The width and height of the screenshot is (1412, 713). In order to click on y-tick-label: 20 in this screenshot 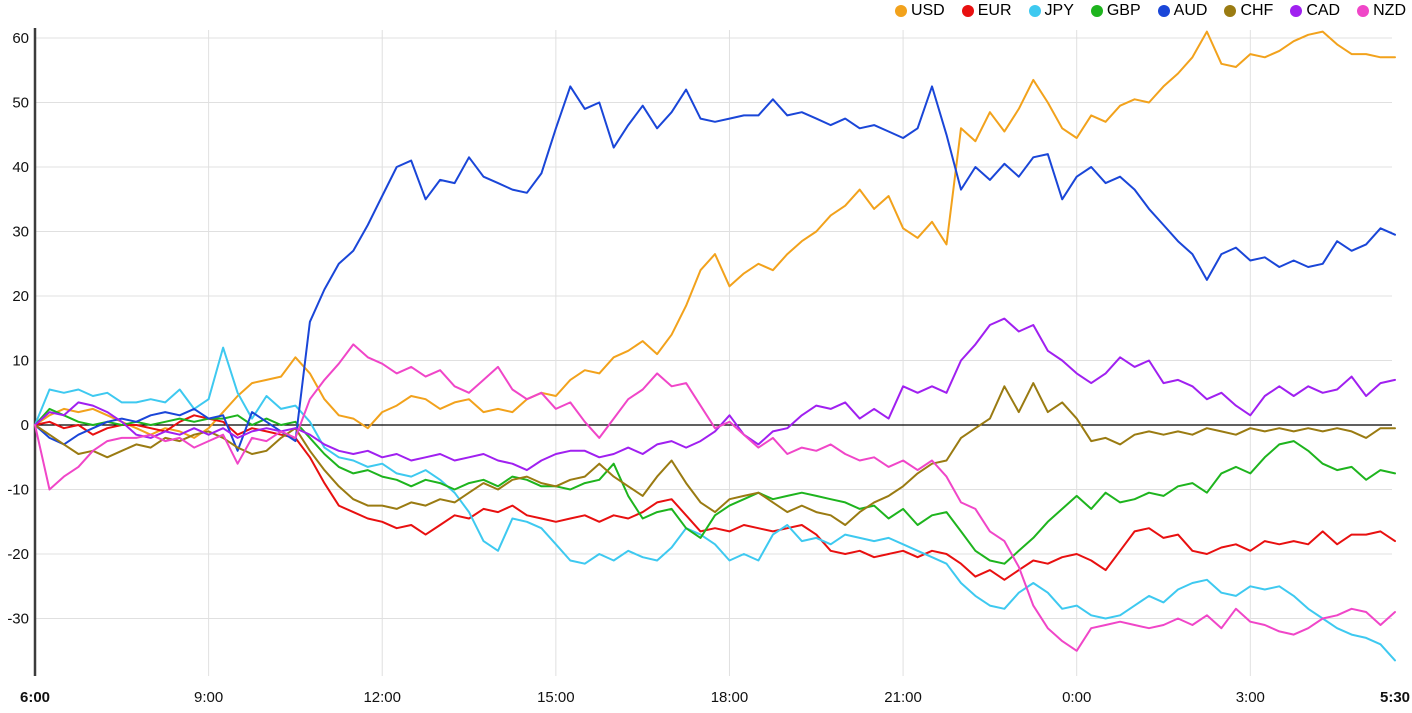, I will do `click(20, 296)`.